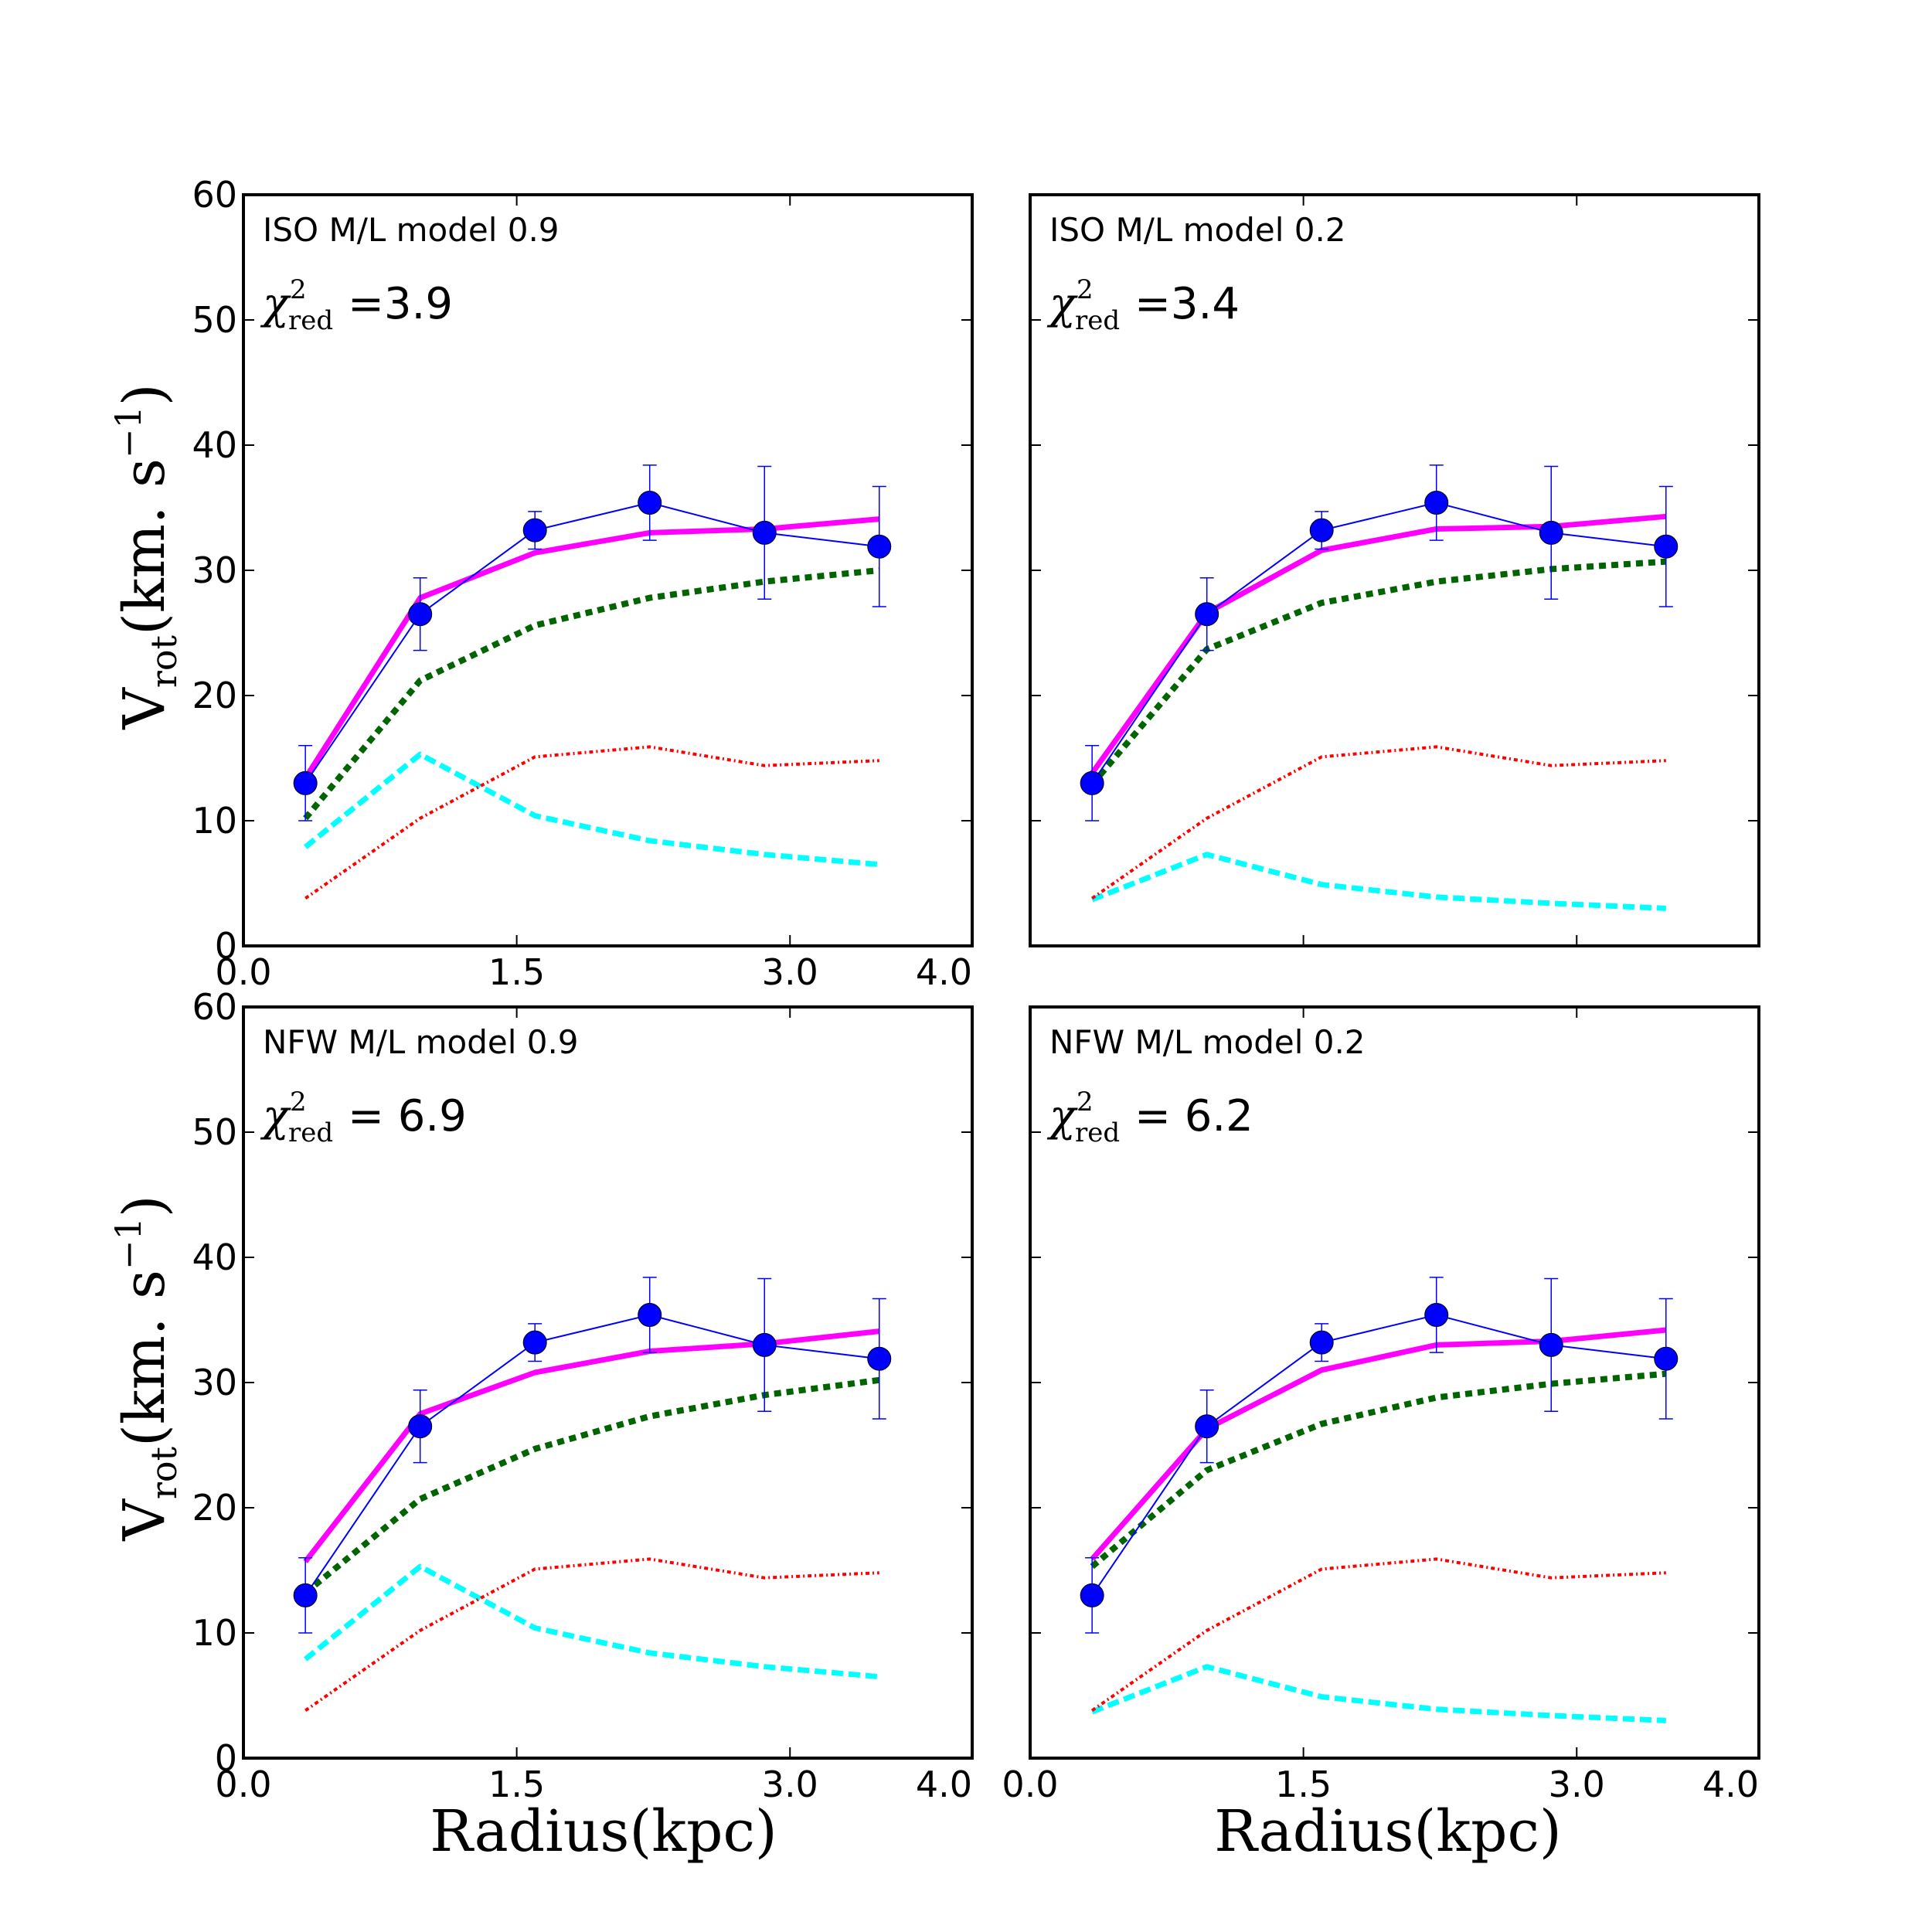  Describe the element at coordinates (1388, 1831) in the screenshot. I see `xlabel-right: Radius(kpc)` at that location.